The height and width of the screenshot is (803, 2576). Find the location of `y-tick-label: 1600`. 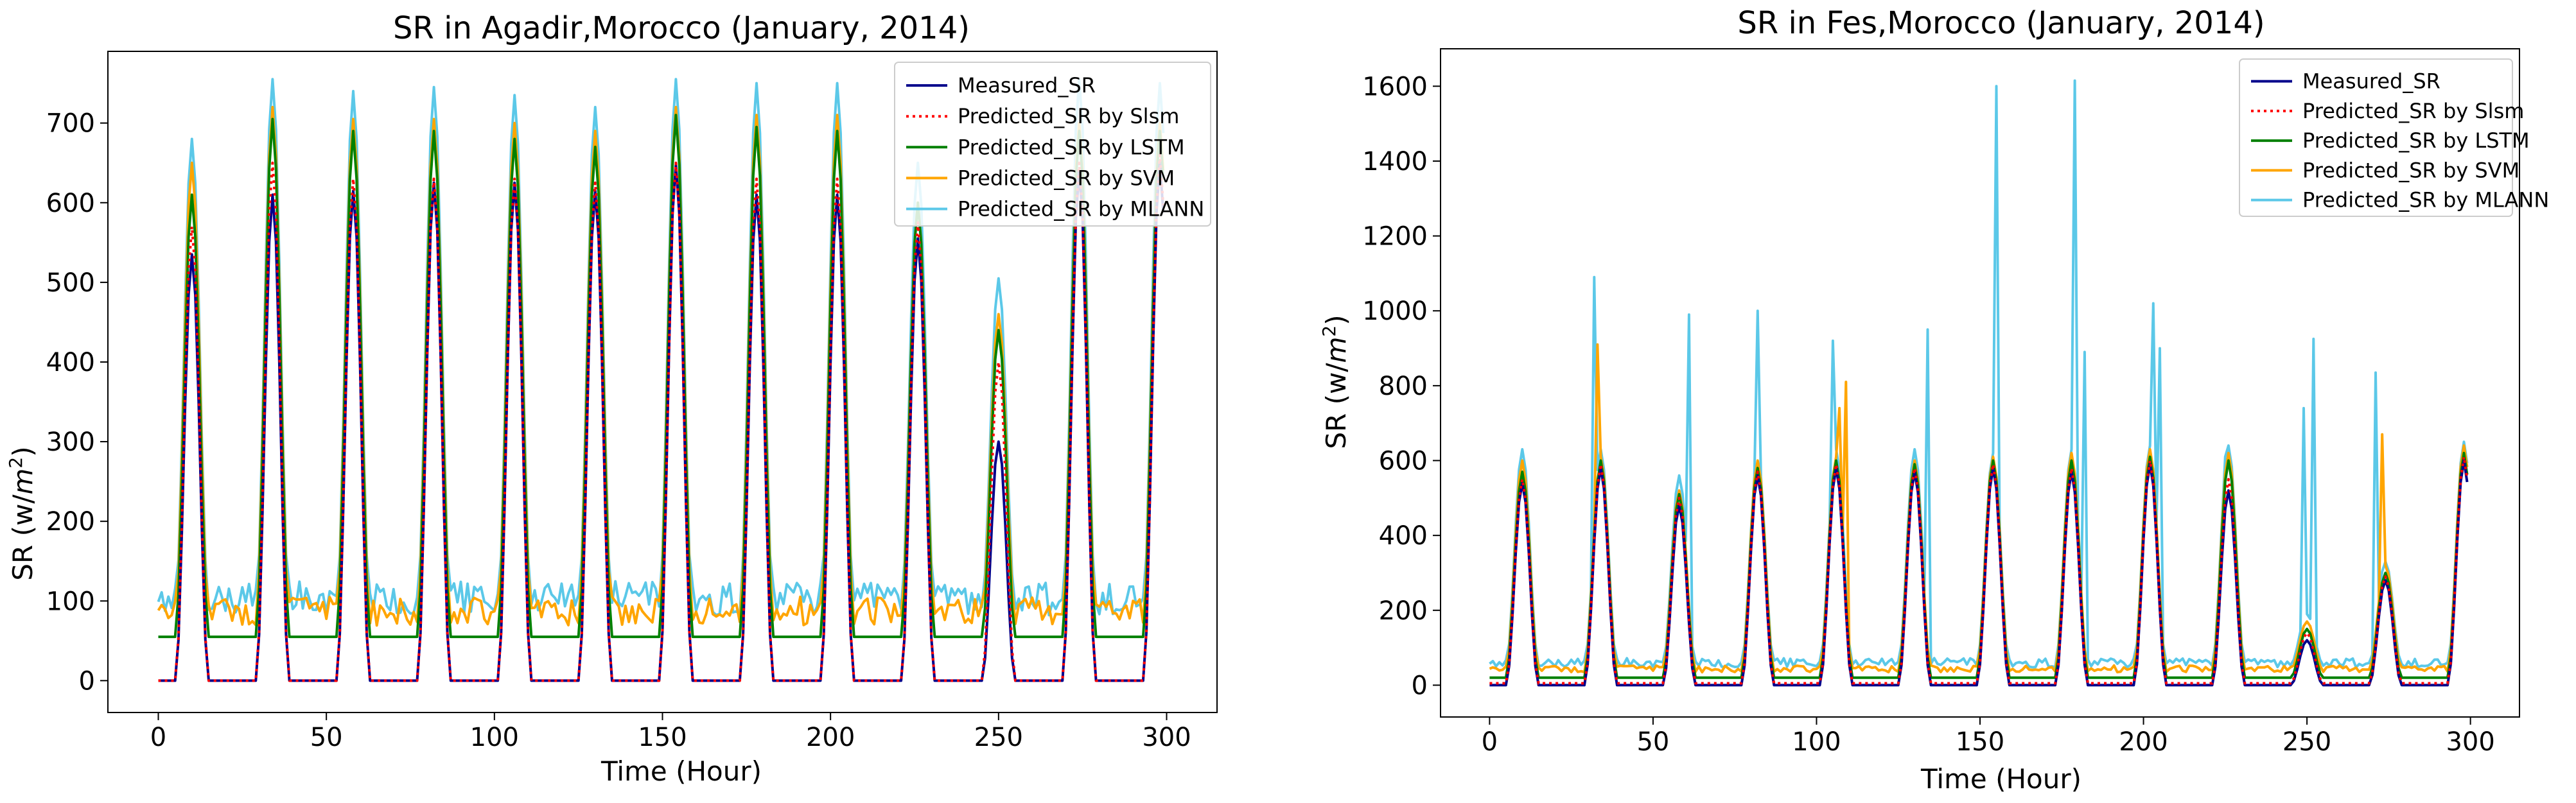

y-tick-label: 1600 is located at coordinates (1395, 87).